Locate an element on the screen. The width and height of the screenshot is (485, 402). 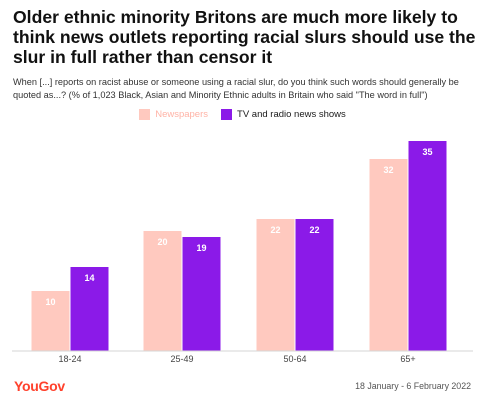
fieldwork-dates: 18 January - 6 February 2022 is located at coordinates (413, 386).